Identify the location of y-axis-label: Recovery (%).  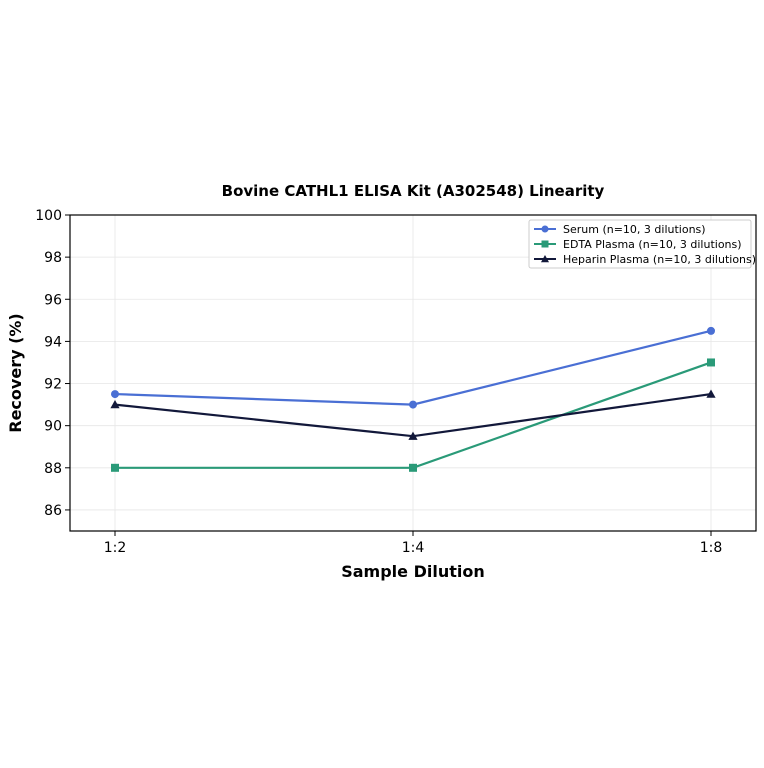
(15, 372).